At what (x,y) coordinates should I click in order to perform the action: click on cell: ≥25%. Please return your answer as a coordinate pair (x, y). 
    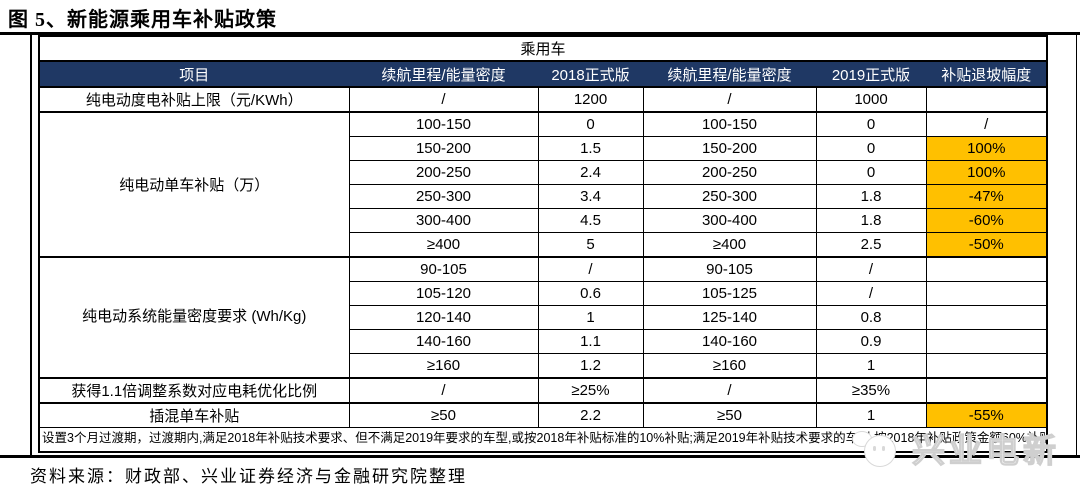
    Looking at the image, I should click on (590, 390).